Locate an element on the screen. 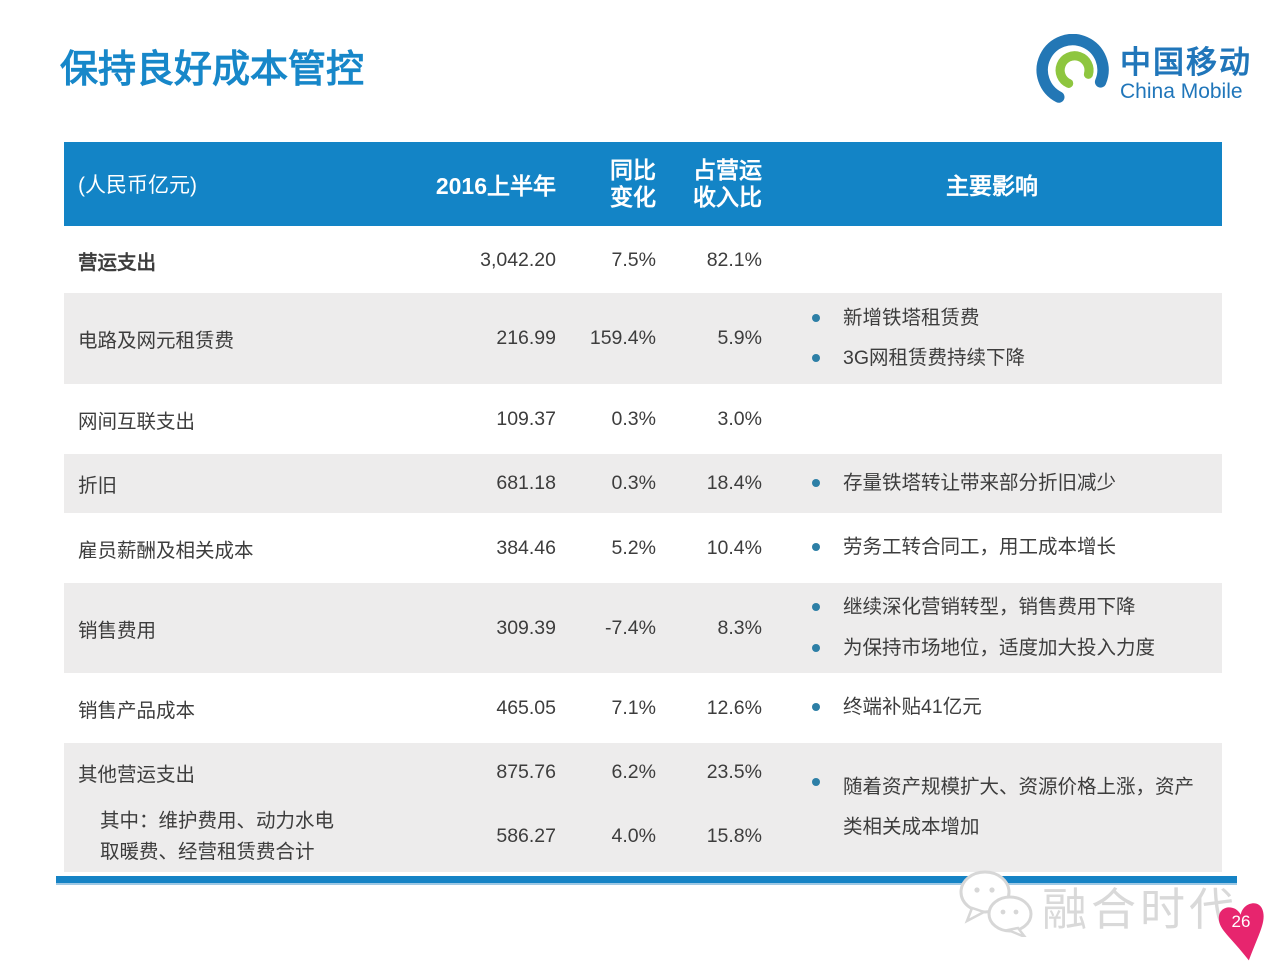 The height and width of the screenshot is (973, 1280). logo-text: 中国移动 China Mobile is located at coordinates (1186, 73).